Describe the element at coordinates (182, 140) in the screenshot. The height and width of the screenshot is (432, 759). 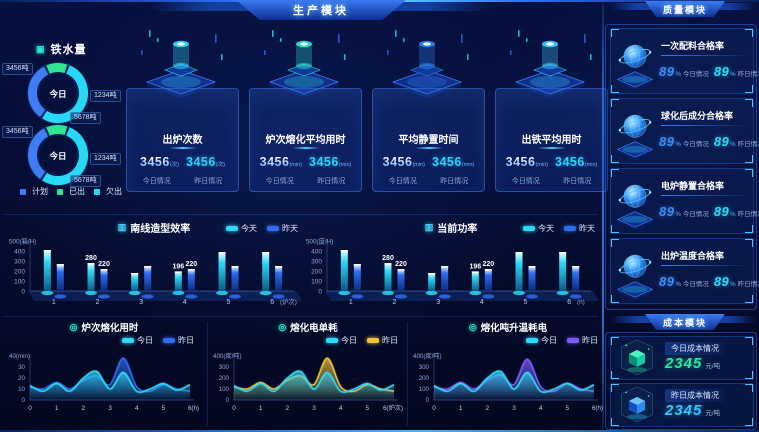
I see `stat-card-title: 出炉次数` at that location.